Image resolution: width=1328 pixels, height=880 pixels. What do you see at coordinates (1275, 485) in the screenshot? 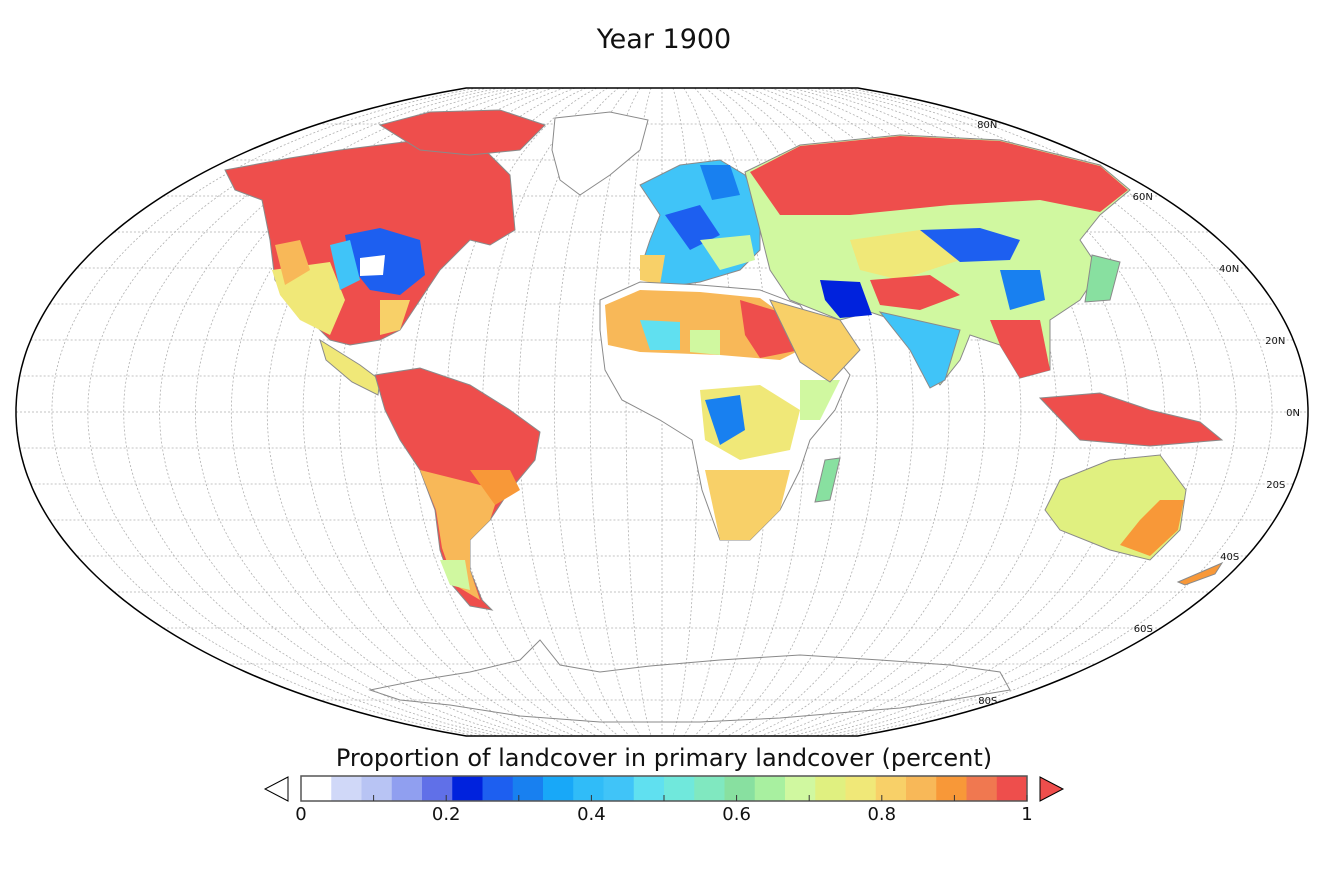
I see `latitude-label: 20S` at bounding box center [1275, 485].